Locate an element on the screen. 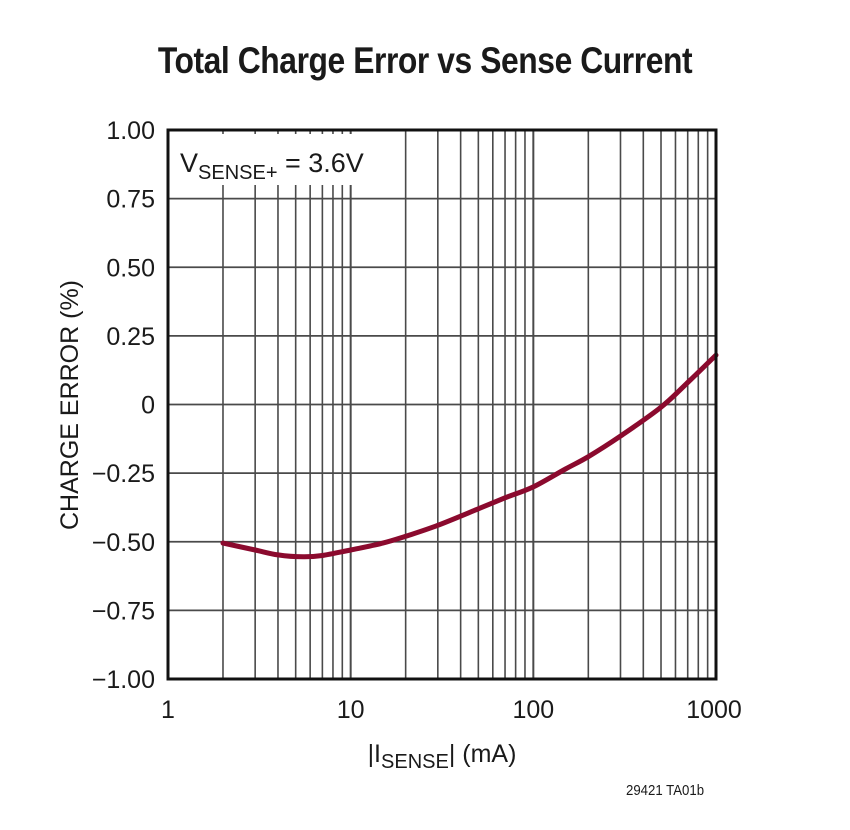  x-tick-label: 1000 is located at coordinates (714, 710).